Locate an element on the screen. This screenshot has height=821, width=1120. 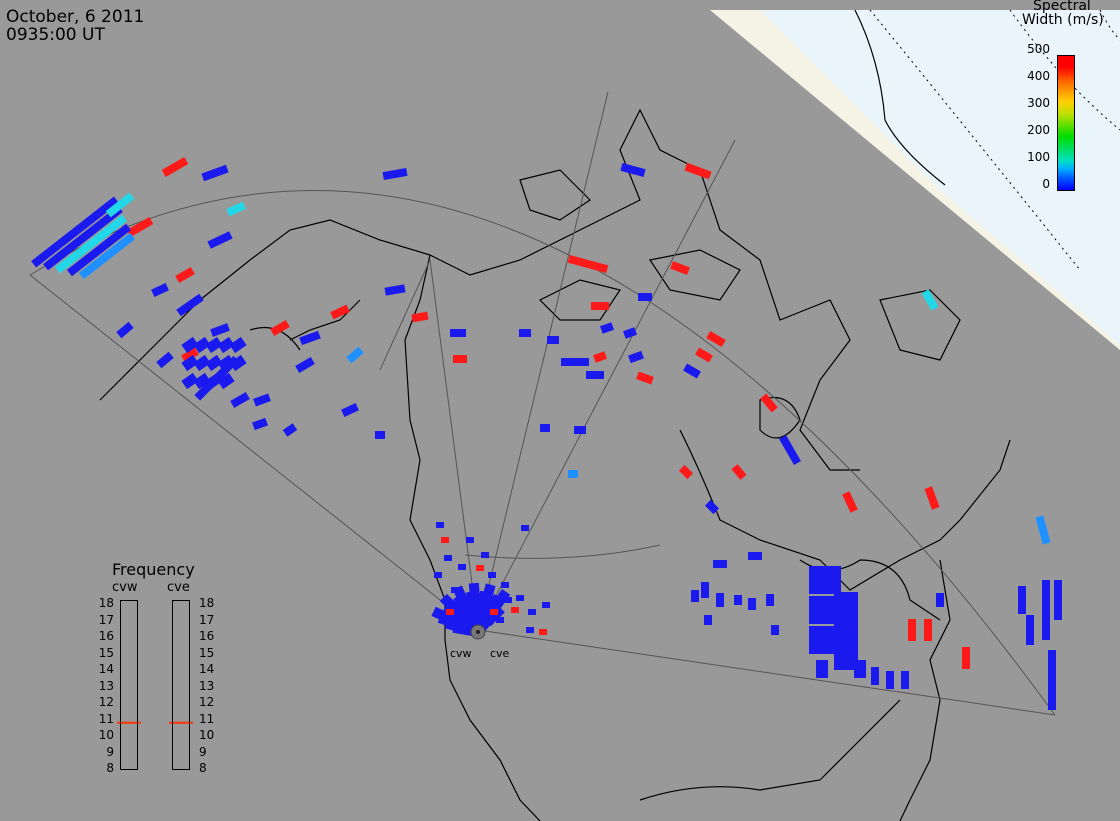
freq-tick-left-13: 13 is located at coordinates (106, 685).